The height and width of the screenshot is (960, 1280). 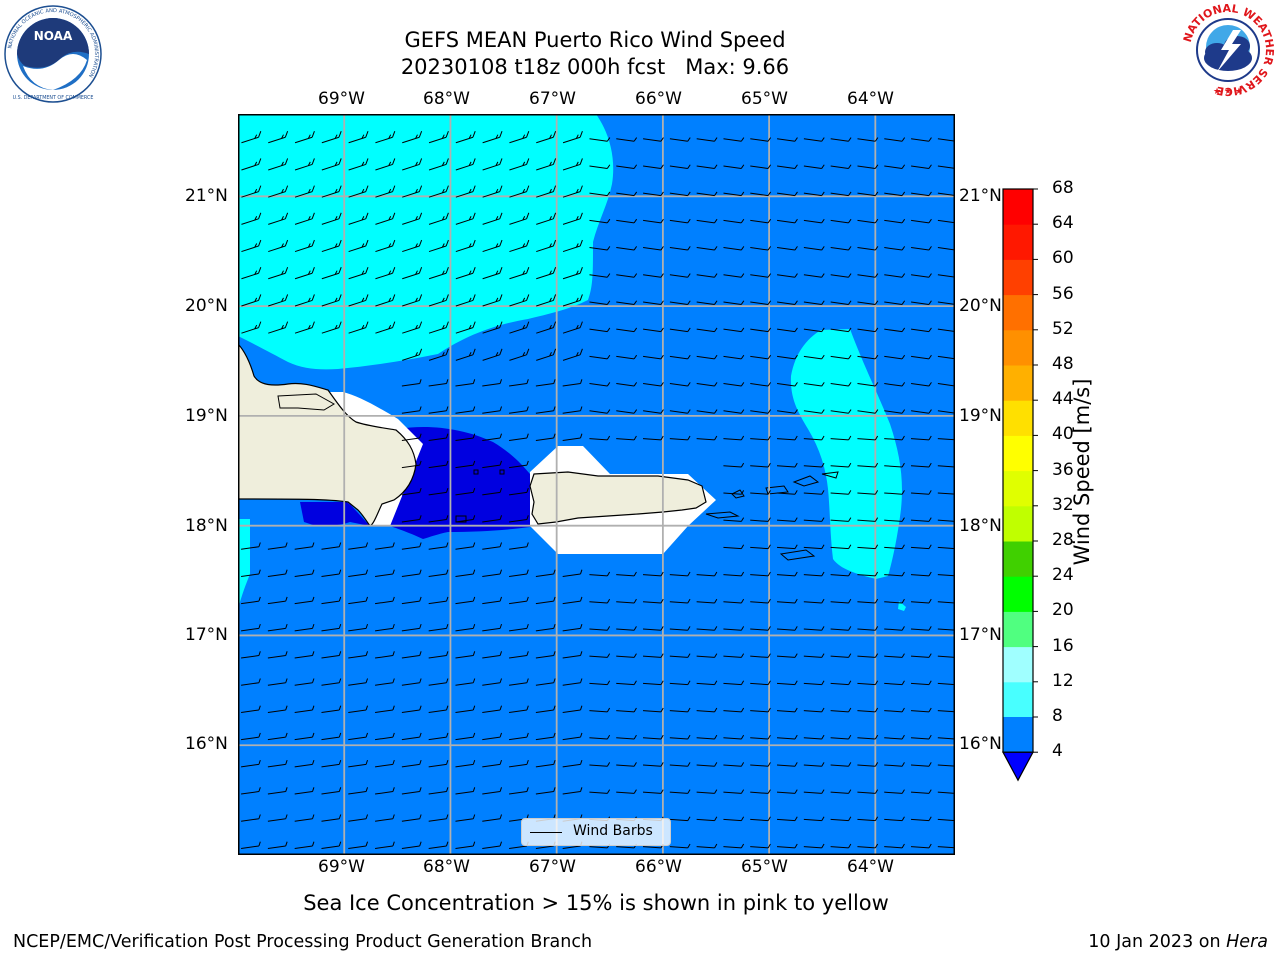 I want to click on colorbar-extend-triangle, so click(x=1018, y=766).